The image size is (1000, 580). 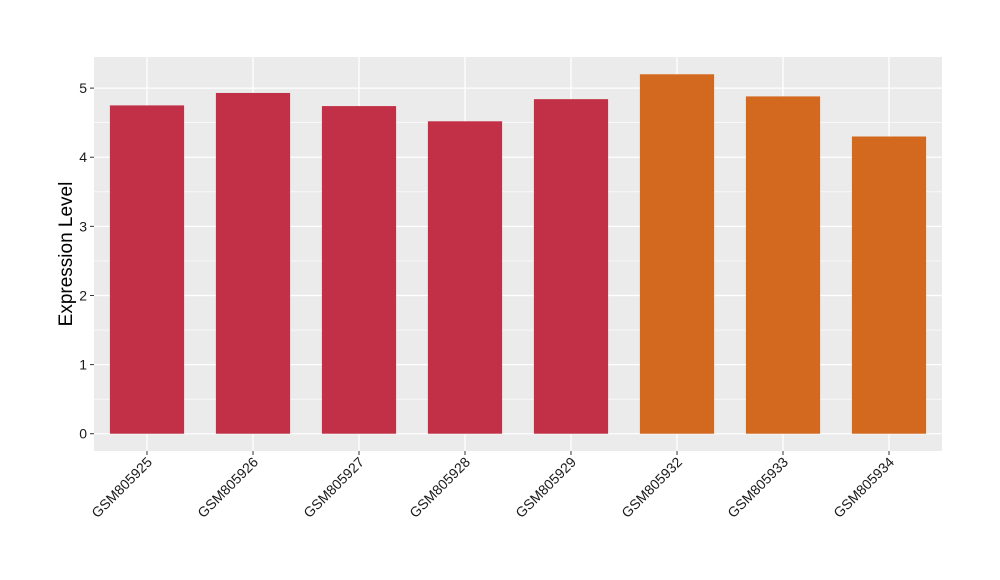 What do you see at coordinates (253, 263) in the screenshot?
I see `bar-GSM805926` at bounding box center [253, 263].